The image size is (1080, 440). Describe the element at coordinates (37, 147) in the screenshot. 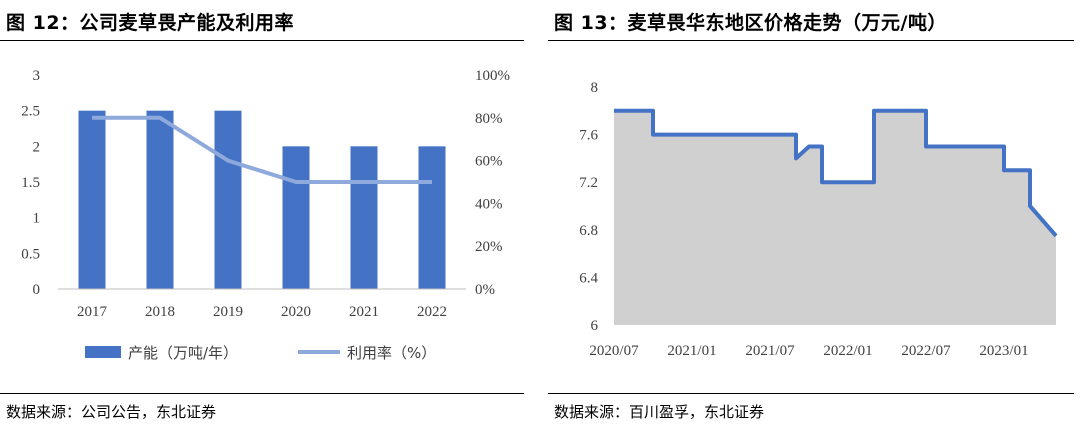

I see `y-left-tick-label: 2` at that location.